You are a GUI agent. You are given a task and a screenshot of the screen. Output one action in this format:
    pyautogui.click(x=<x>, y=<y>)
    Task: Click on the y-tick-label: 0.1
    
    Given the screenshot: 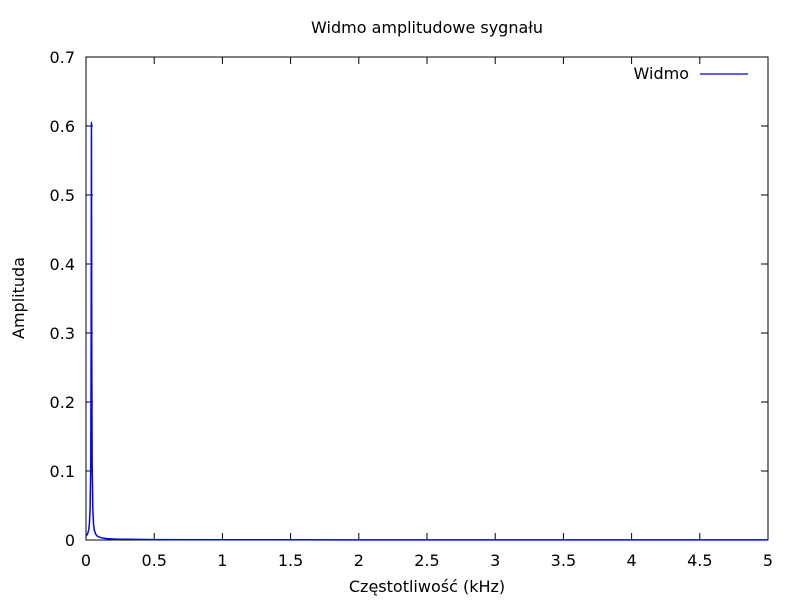 What is the action you would take?
    pyautogui.click(x=62, y=471)
    